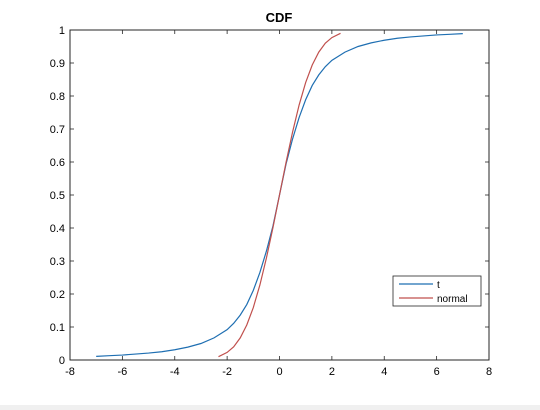 The width and height of the screenshot is (540, 410). I want to click on y-tick-label: 0.6, so click(57, 163).